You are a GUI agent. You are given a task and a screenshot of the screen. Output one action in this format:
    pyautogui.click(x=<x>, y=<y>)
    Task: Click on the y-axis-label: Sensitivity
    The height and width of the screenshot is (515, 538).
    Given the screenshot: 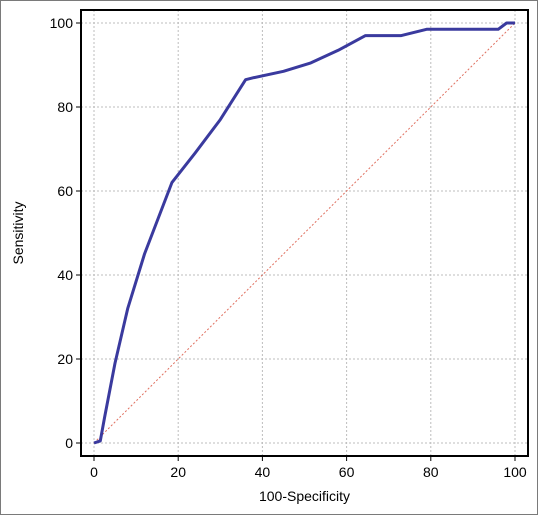 What is the action you would take?
    pyautogui.click(x=18, y=232)
    